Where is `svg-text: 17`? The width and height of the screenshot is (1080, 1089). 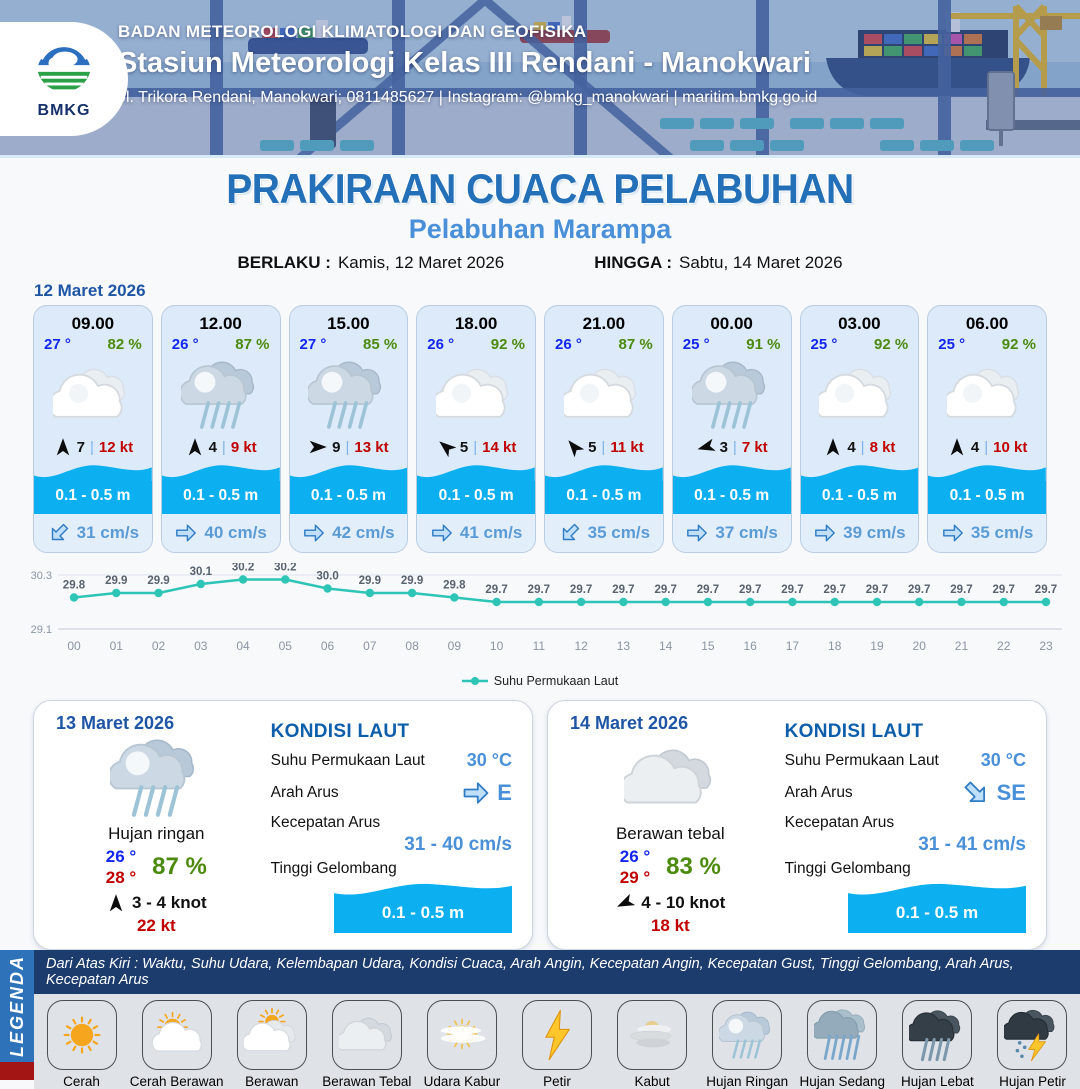
svg-text: 17 is located at coordinates (793, 646).